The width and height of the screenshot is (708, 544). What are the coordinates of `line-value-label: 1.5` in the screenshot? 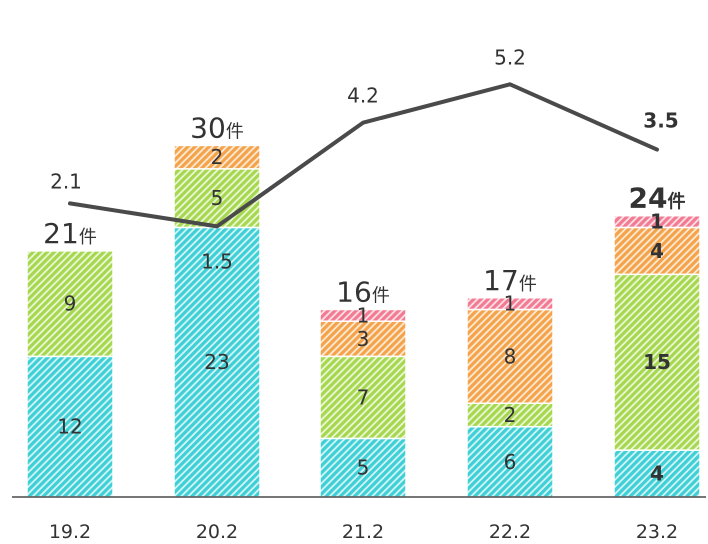 It's located at (217, 261).